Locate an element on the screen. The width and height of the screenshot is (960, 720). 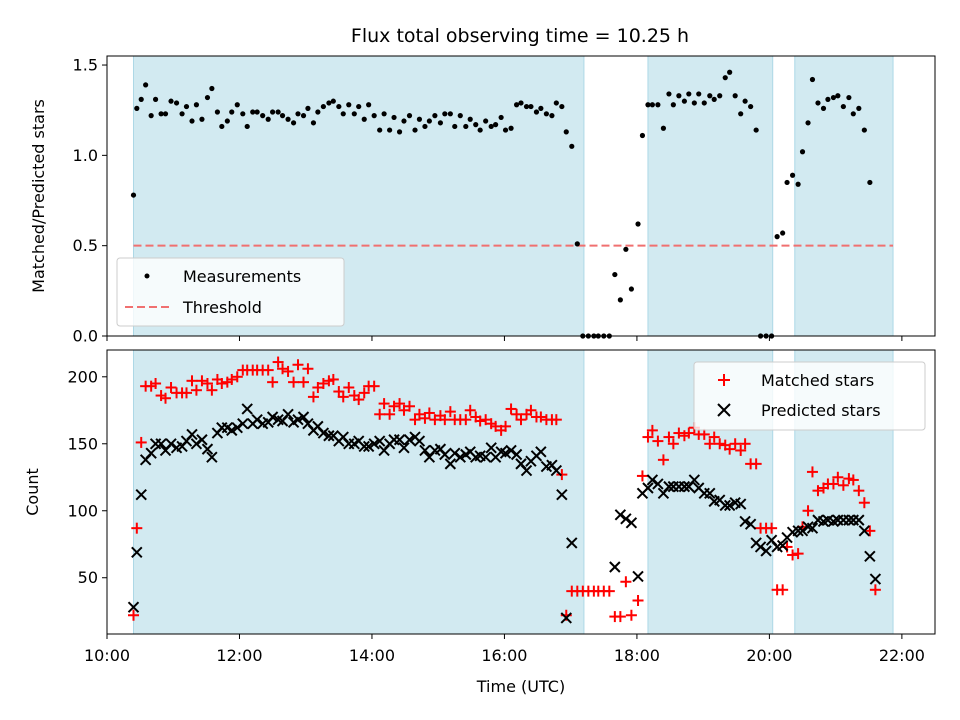
legend-measurements-marker is located at coordinates (147, 276).